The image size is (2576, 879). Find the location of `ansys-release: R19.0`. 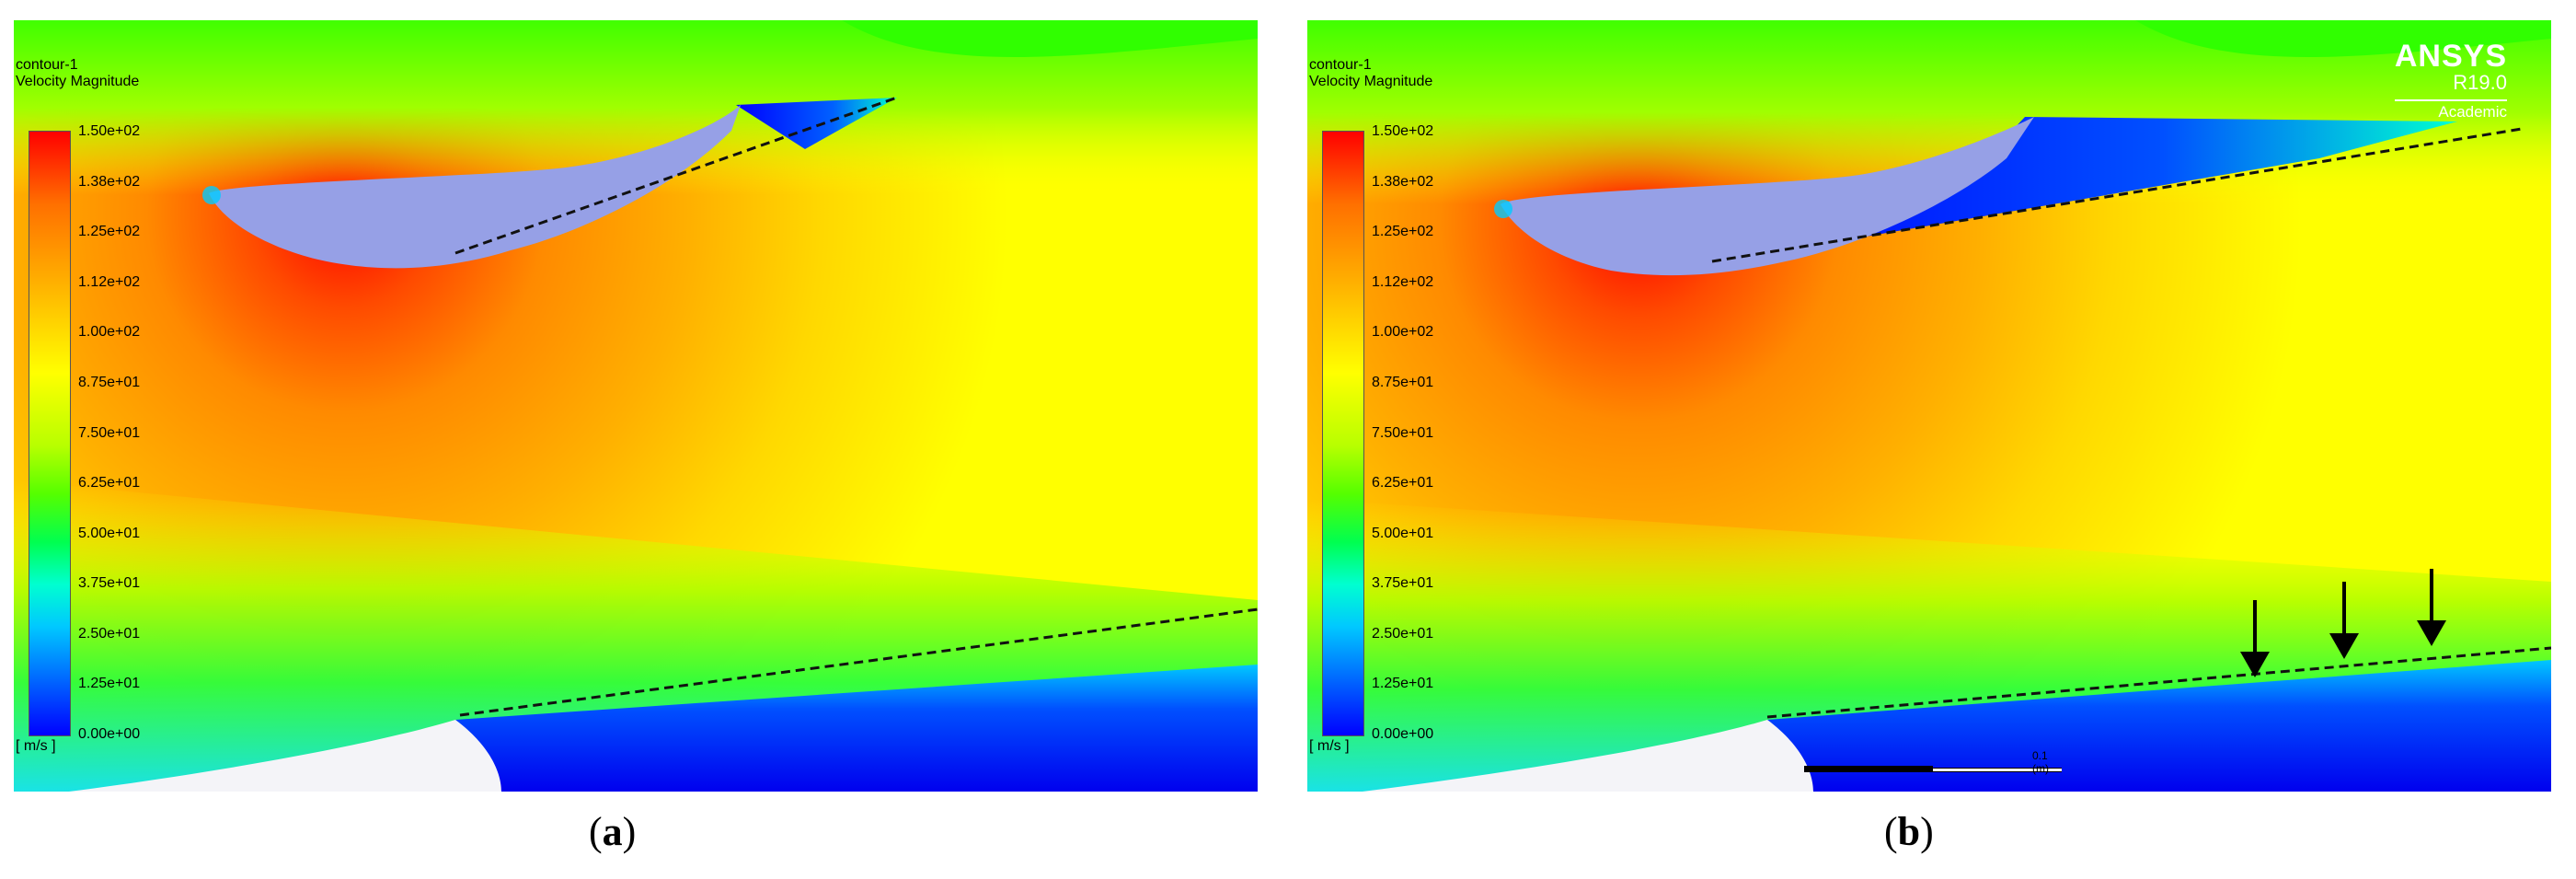

ansys-release: R19.0 is located at coordinates (2480, 83).